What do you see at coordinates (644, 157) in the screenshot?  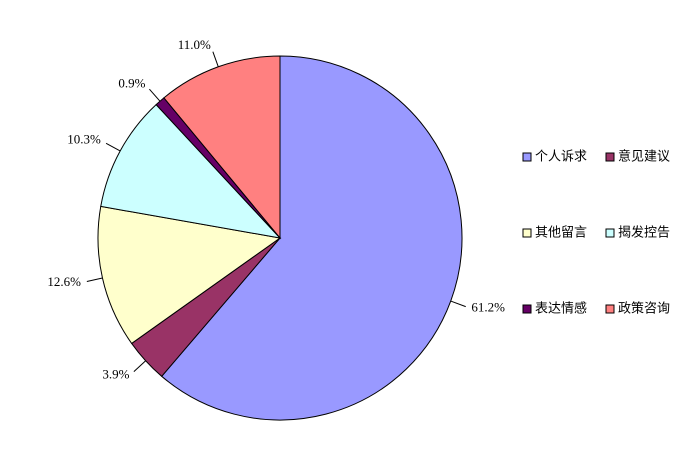 I see `legend-label: 意见建议` at bounding box center [644, 157].